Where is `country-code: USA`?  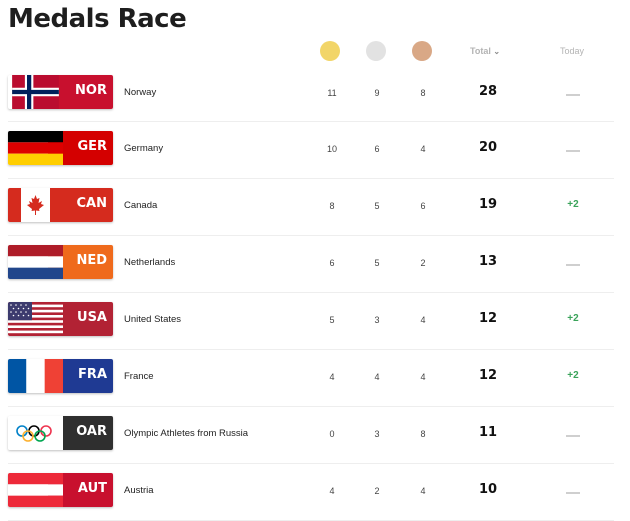 country-code: USA is located at coordinates (92, 317).